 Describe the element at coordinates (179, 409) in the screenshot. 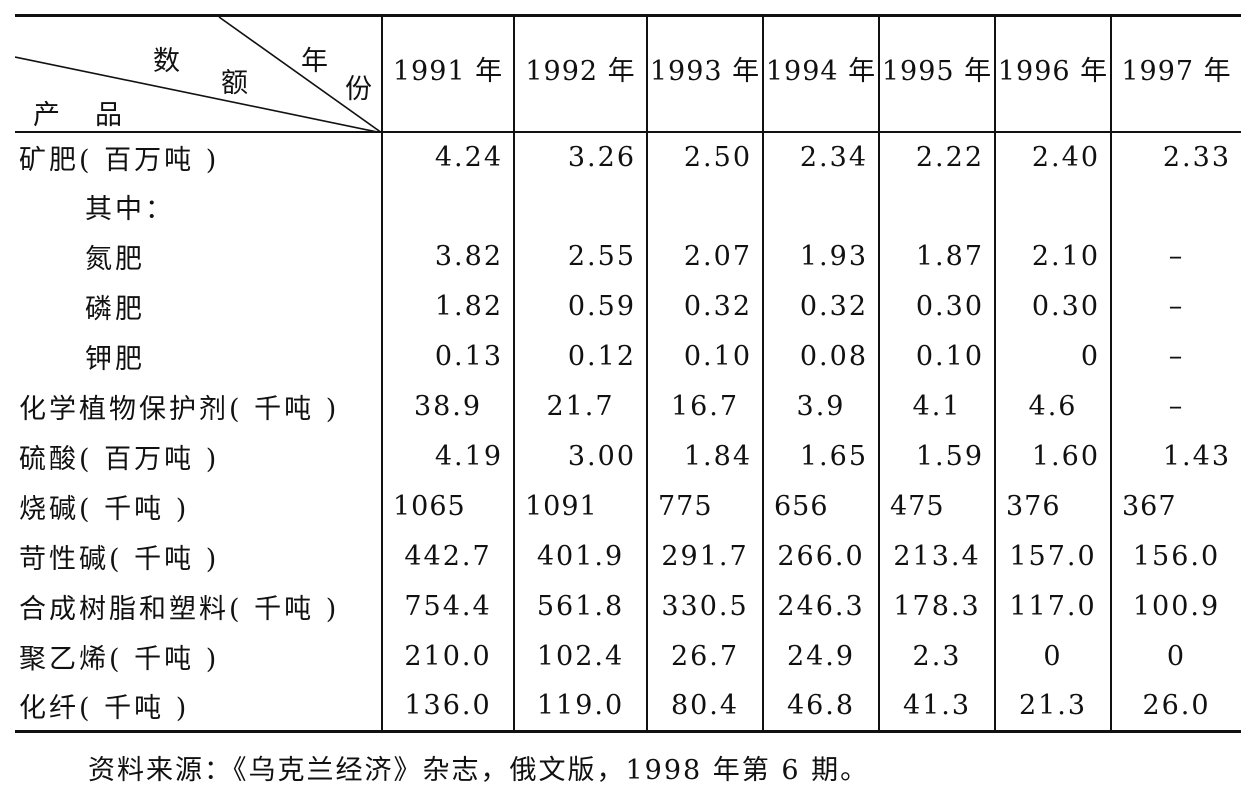

I see `product-name-cell: 化学植物保护剂( 千吨 )` at that location.